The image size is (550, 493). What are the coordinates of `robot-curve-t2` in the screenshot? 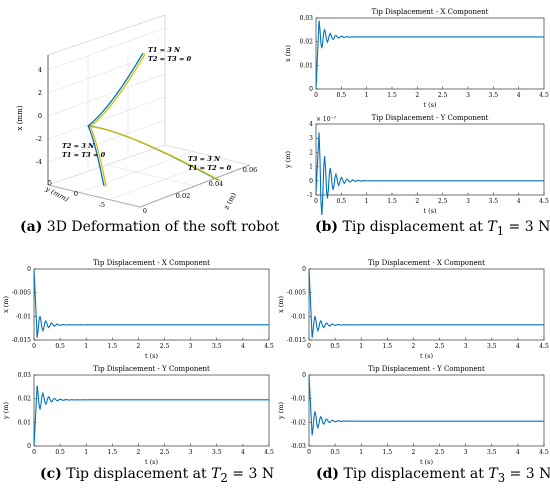 It's located at (96, 156).